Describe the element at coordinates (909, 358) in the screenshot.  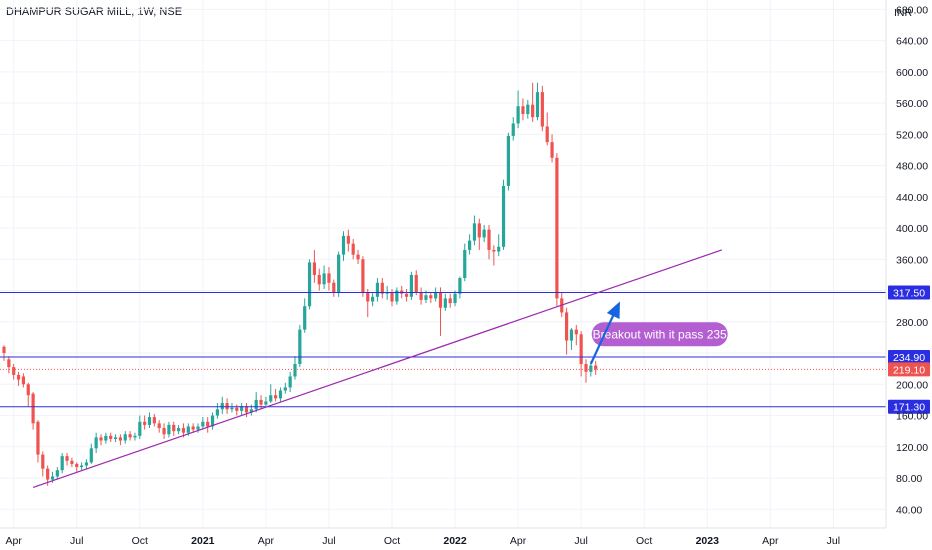
I see `price-box-label: 234.90` at that location.